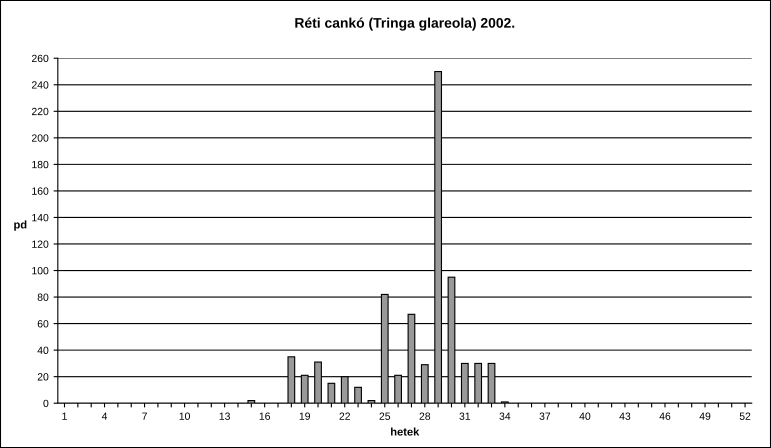 The height and width of the screenshot is (448, 771). What do you see at coordinates (404, 24) in the screenshot?
I see `chart-title: Réti cankó (Tringa glareola) 2002.` at bounding box center [404, 24].